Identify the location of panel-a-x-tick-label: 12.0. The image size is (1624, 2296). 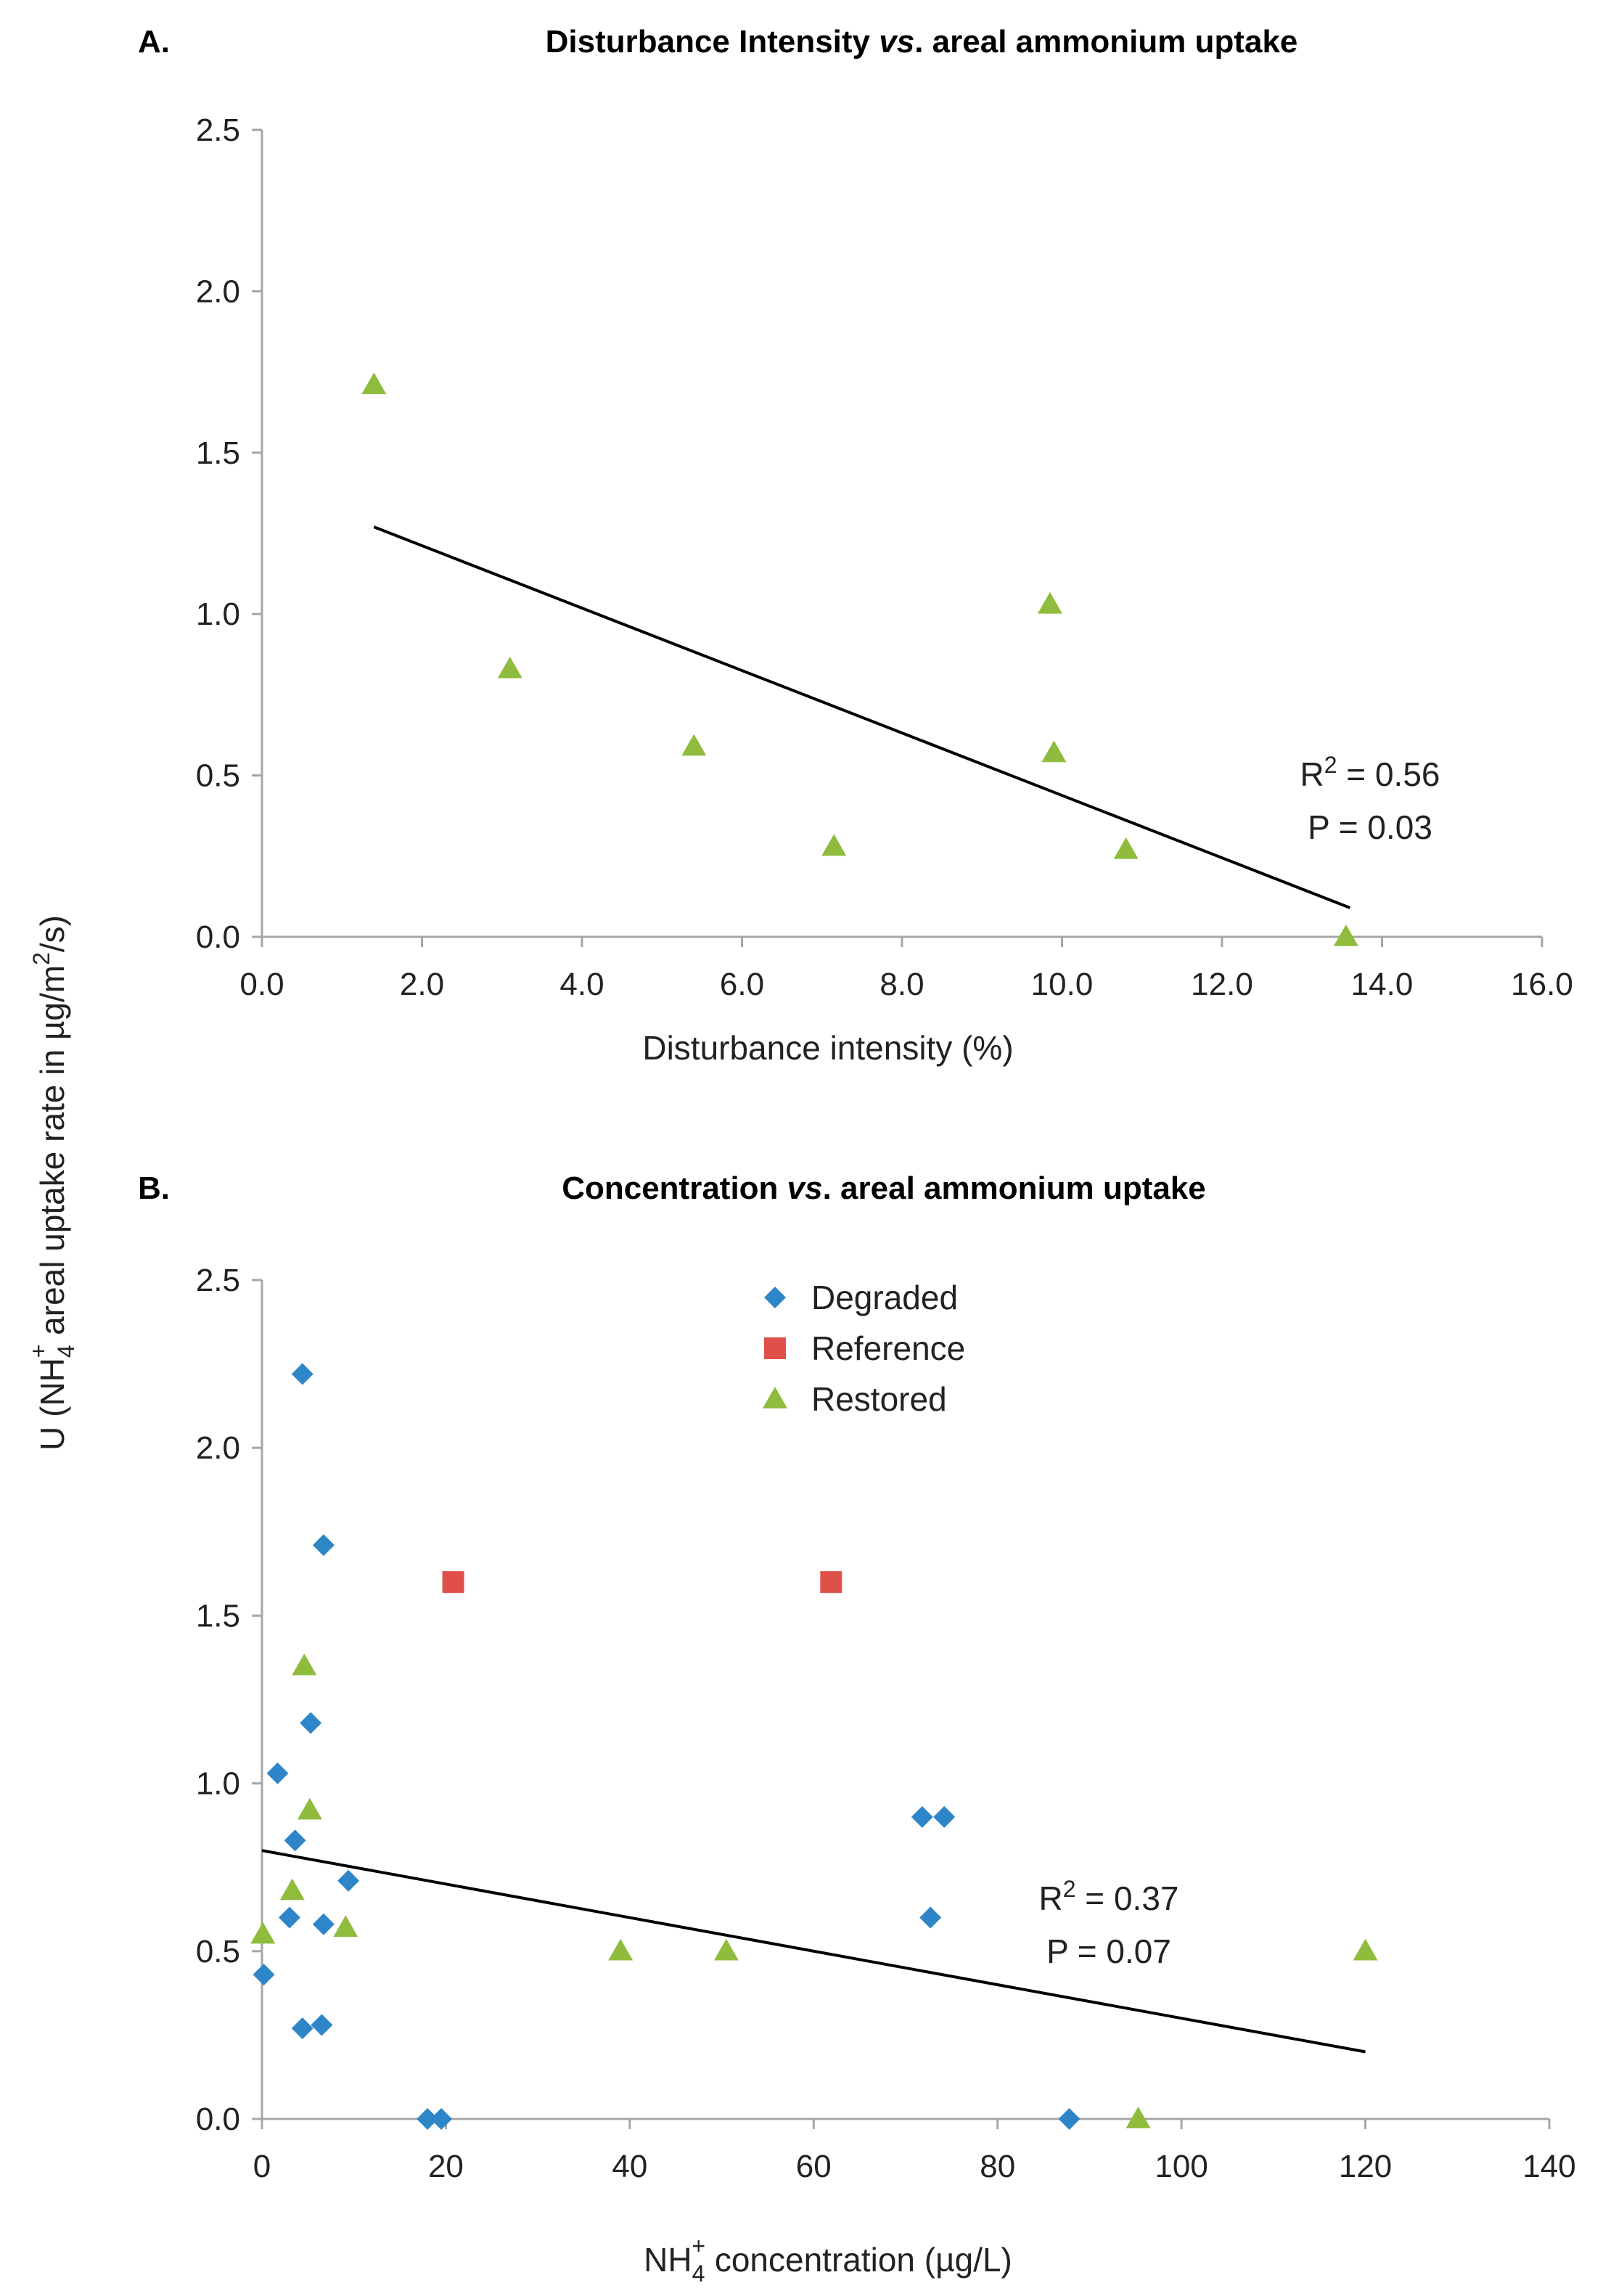
(1222, 984).